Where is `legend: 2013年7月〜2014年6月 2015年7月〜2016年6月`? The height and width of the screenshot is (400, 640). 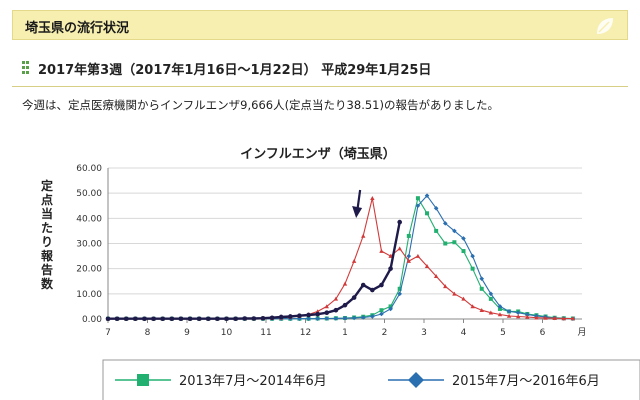 legend: 2013年7月〜2014年6月 2015年7月〜2016年6月 is located at coordinates (371, 379).